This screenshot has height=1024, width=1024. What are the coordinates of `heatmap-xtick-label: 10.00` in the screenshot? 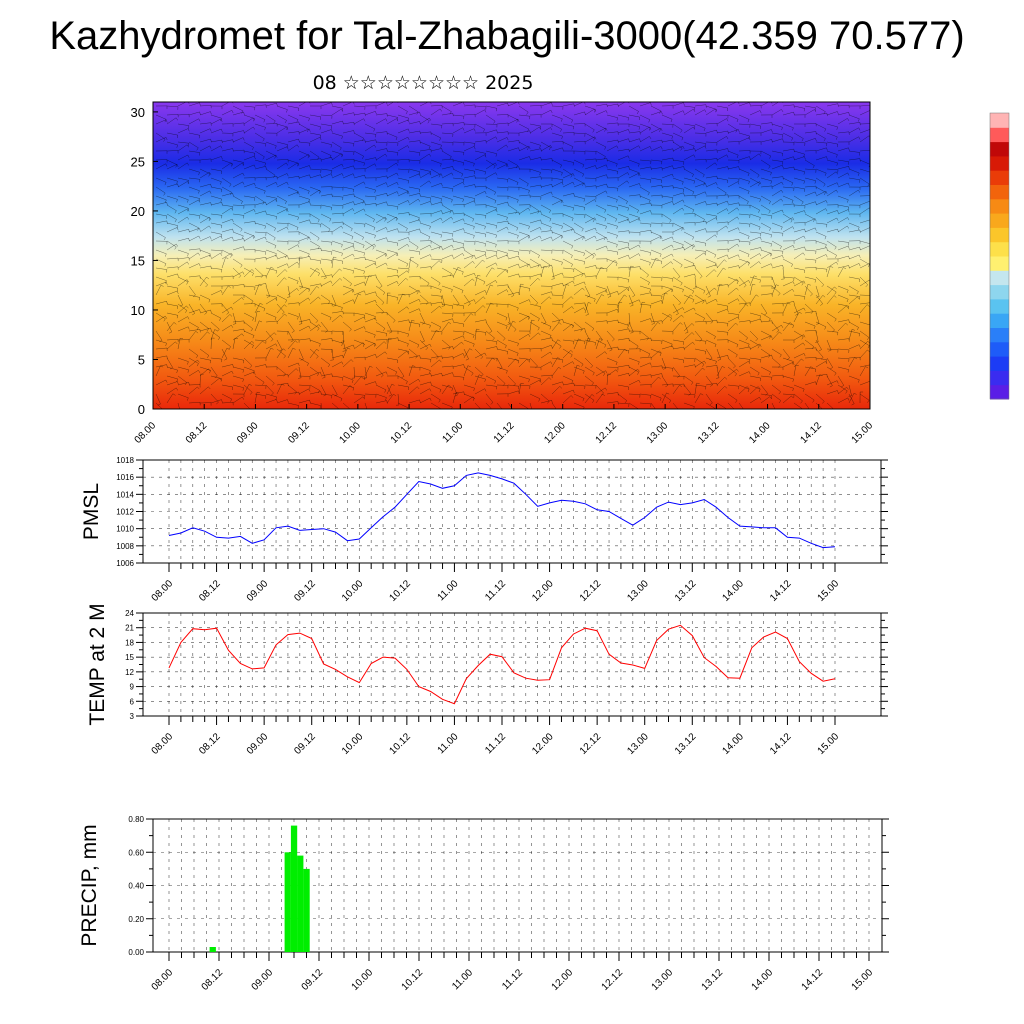 It's located at (351, 433).